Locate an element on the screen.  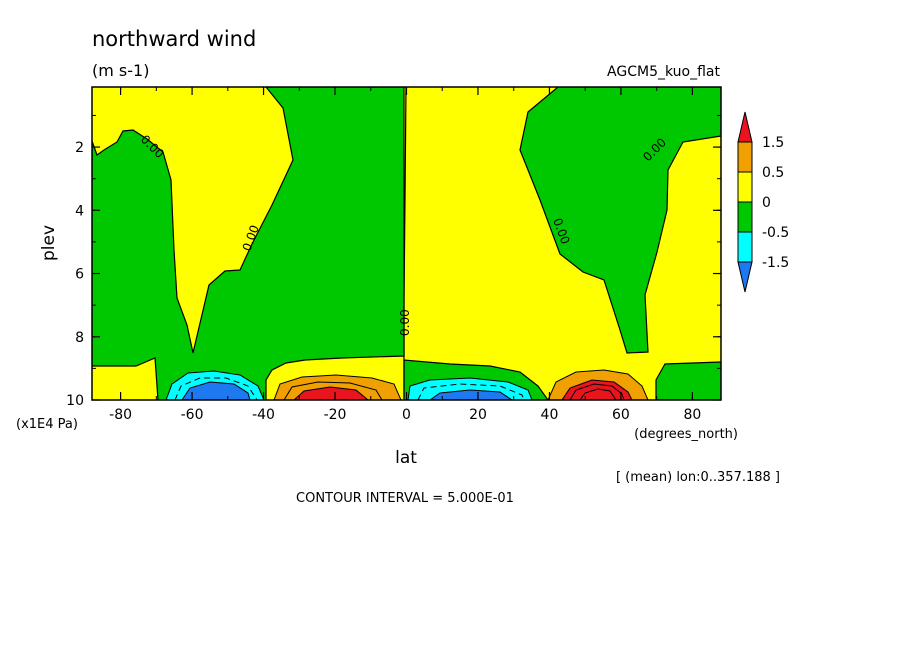
chart-units: (m s-1) is located at coordinates (120, 70).